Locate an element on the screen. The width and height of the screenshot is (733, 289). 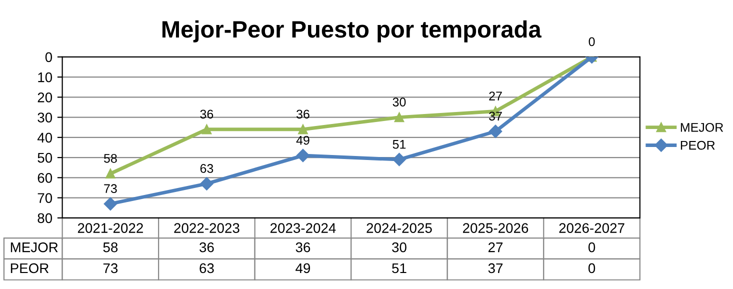
data-label: 49 is located at coordinates (303, 268).